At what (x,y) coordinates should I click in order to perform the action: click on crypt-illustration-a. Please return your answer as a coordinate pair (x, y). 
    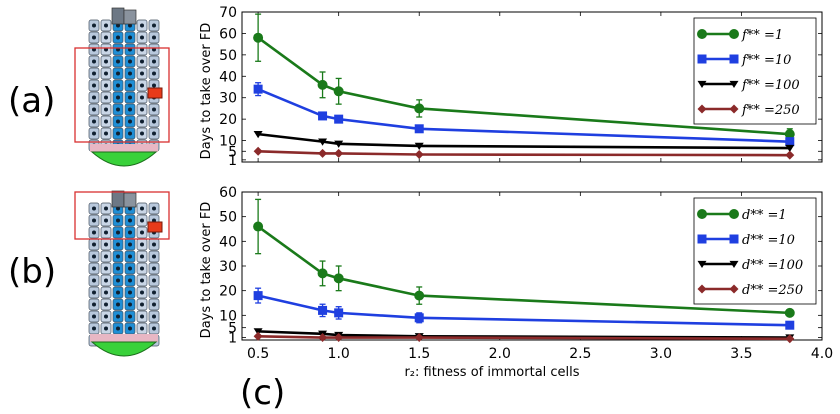
    Looking at the image, I should click on (122, 87).